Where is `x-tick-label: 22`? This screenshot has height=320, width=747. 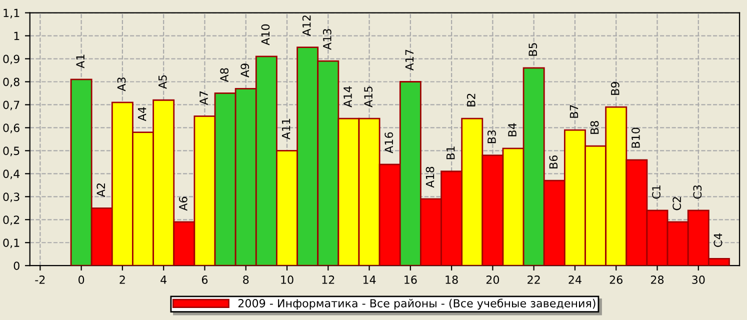
x-tick-label: 22 is located at coordinates (534, 280).